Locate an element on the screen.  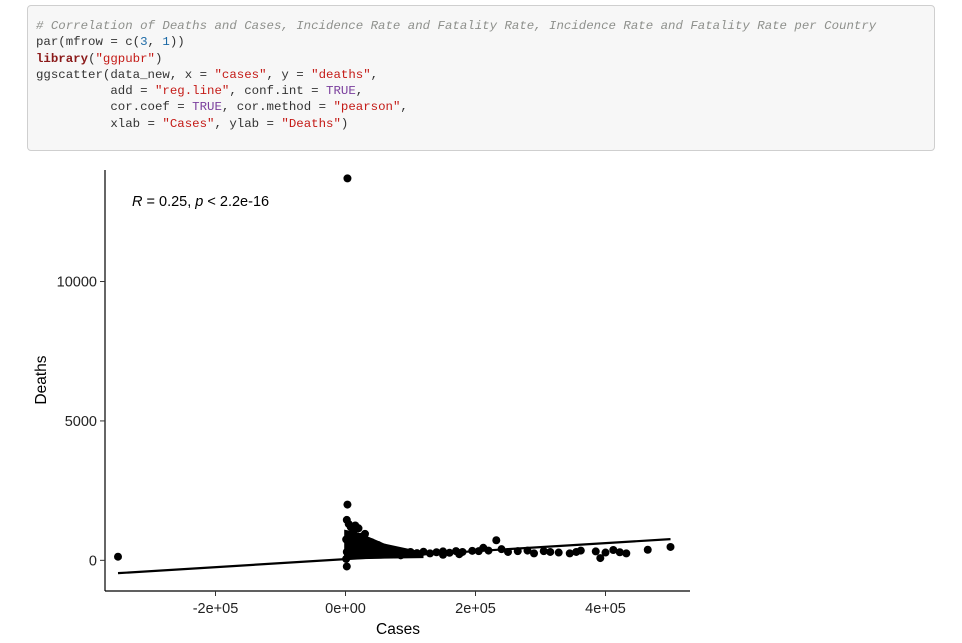
code-token: "Deaths" is located at coordinates (311, 123).